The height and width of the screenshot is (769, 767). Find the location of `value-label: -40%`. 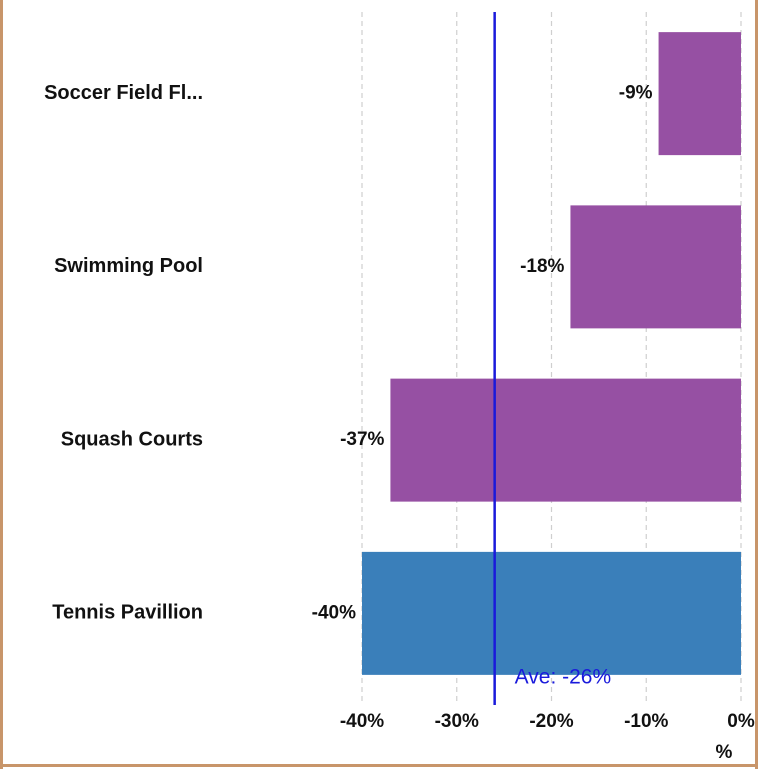

value-label: -40% is located at coordinates (334, 612).